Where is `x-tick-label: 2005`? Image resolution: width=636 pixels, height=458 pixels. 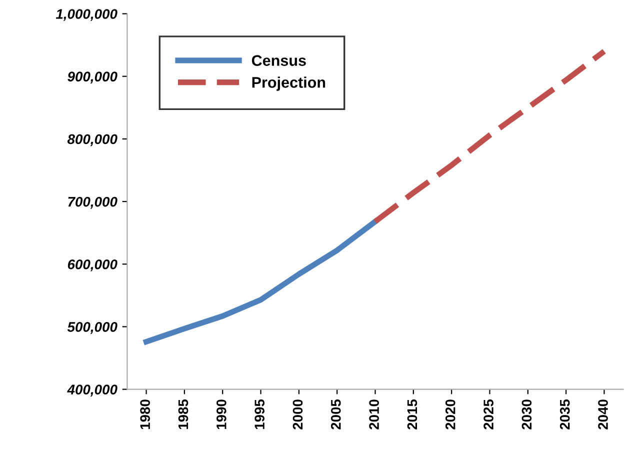 x-tick-label: 2005 is located at coordinates (335, 414).